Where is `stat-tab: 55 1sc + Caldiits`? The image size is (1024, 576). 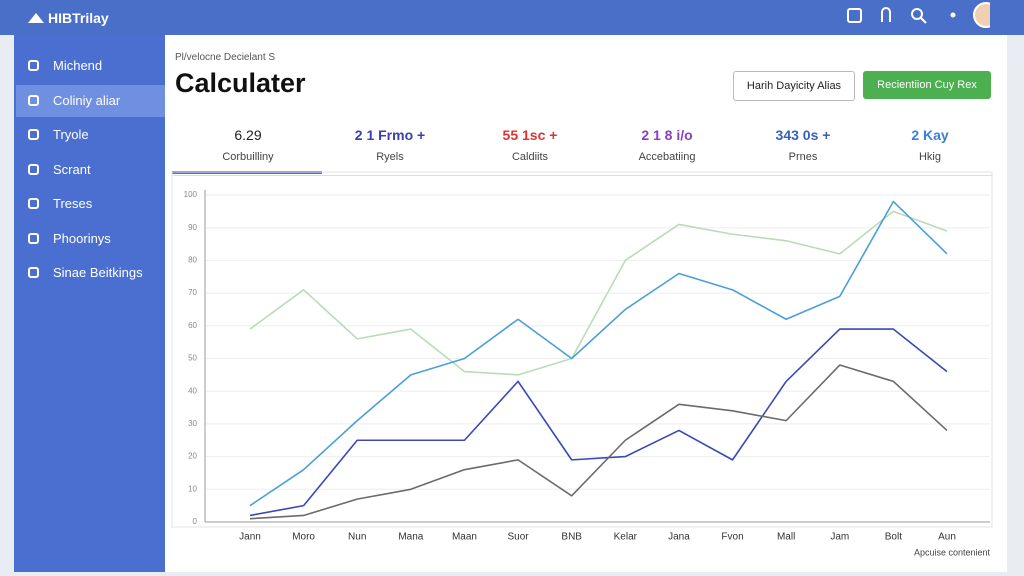
stat-tab: 55 1sc + Caldiits is located at coordinates (530, 145).